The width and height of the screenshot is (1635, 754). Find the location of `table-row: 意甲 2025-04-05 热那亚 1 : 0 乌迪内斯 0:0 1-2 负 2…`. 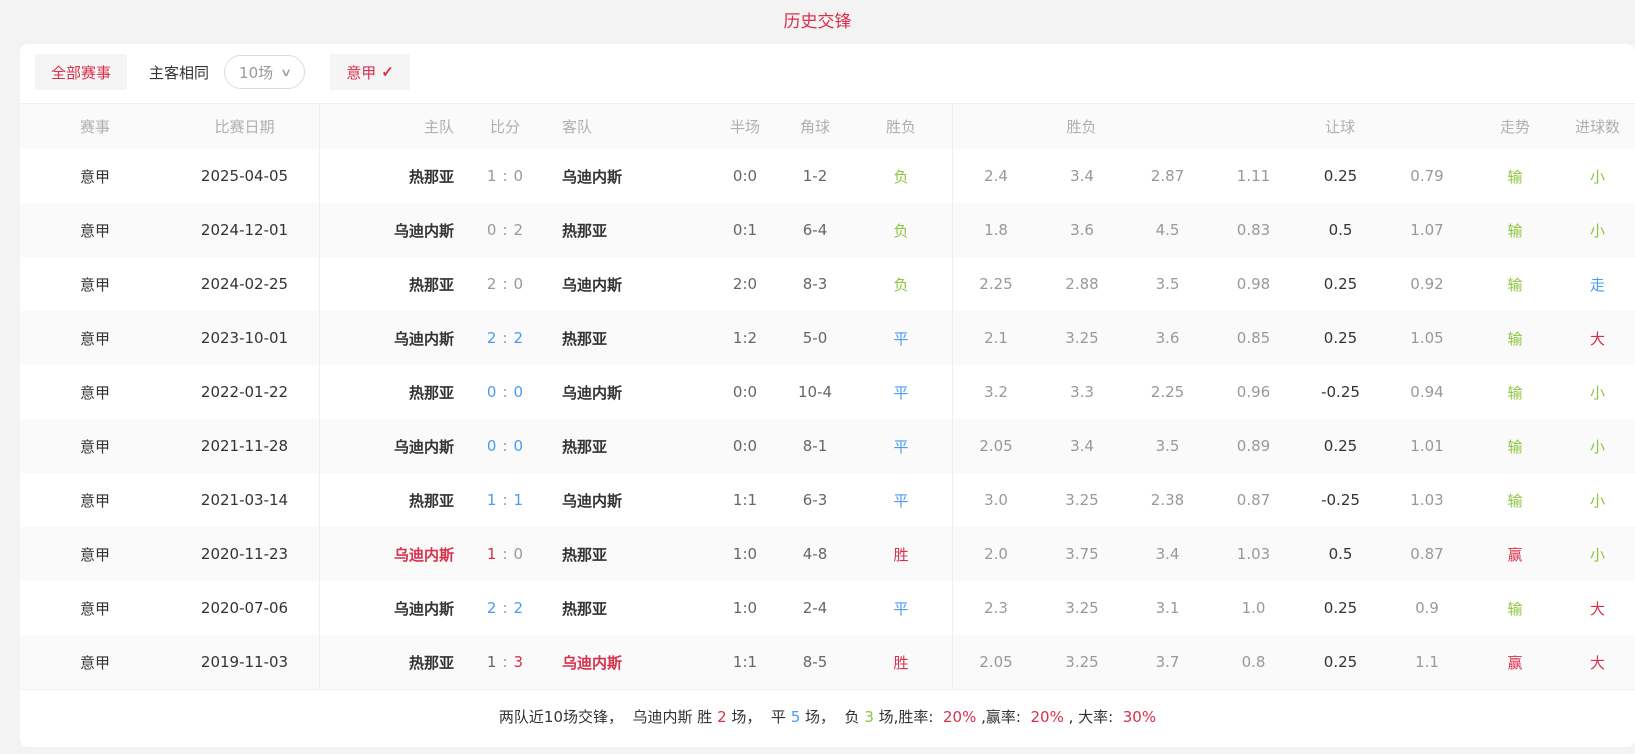

table-row: 意甲 2025-04-05 热那亚 1 : 0 乌迪内斯 0:0 1-2 负 2… is located at coordinates (827, 176).